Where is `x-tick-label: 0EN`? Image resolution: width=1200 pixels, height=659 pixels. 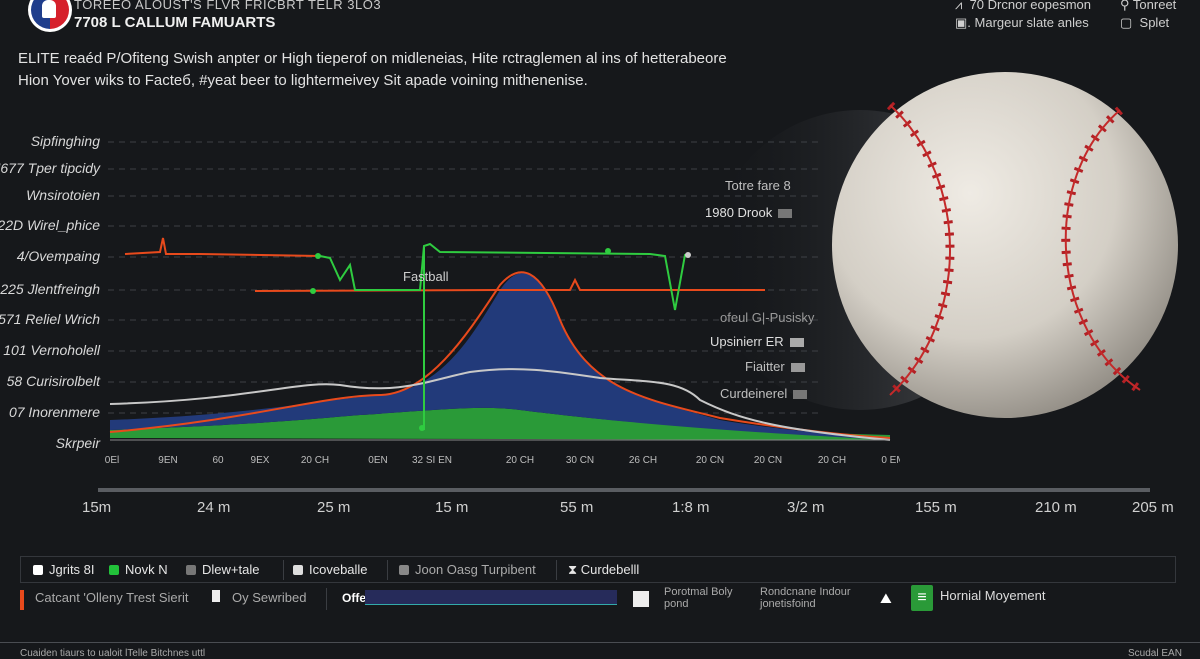
x-tick-label: 0EN is located at coordinates (377, 460).